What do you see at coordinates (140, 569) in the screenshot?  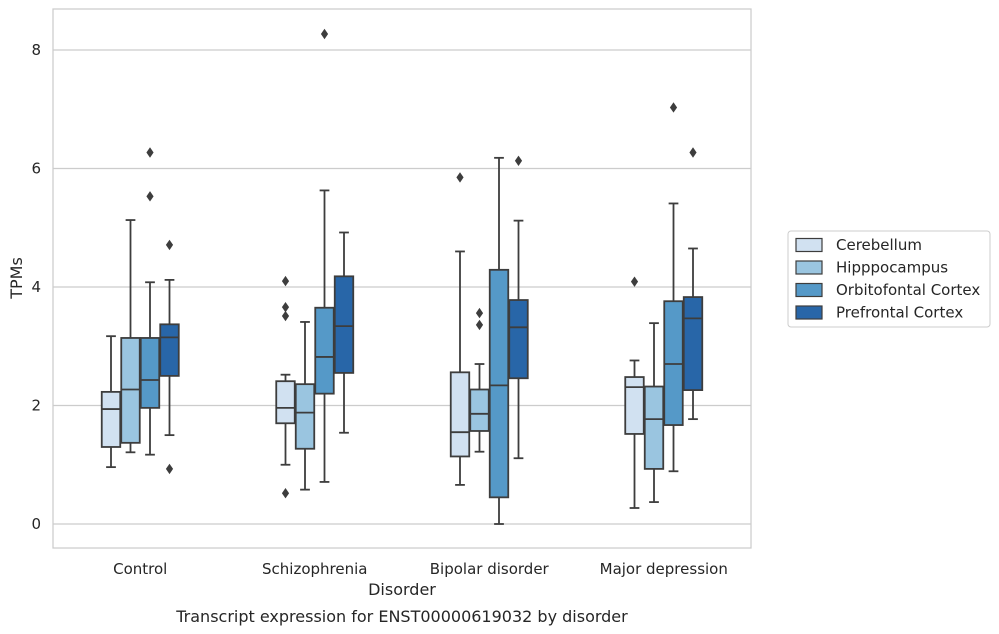 I see `x-tick-label: Control` at bounding box center [140, 569].